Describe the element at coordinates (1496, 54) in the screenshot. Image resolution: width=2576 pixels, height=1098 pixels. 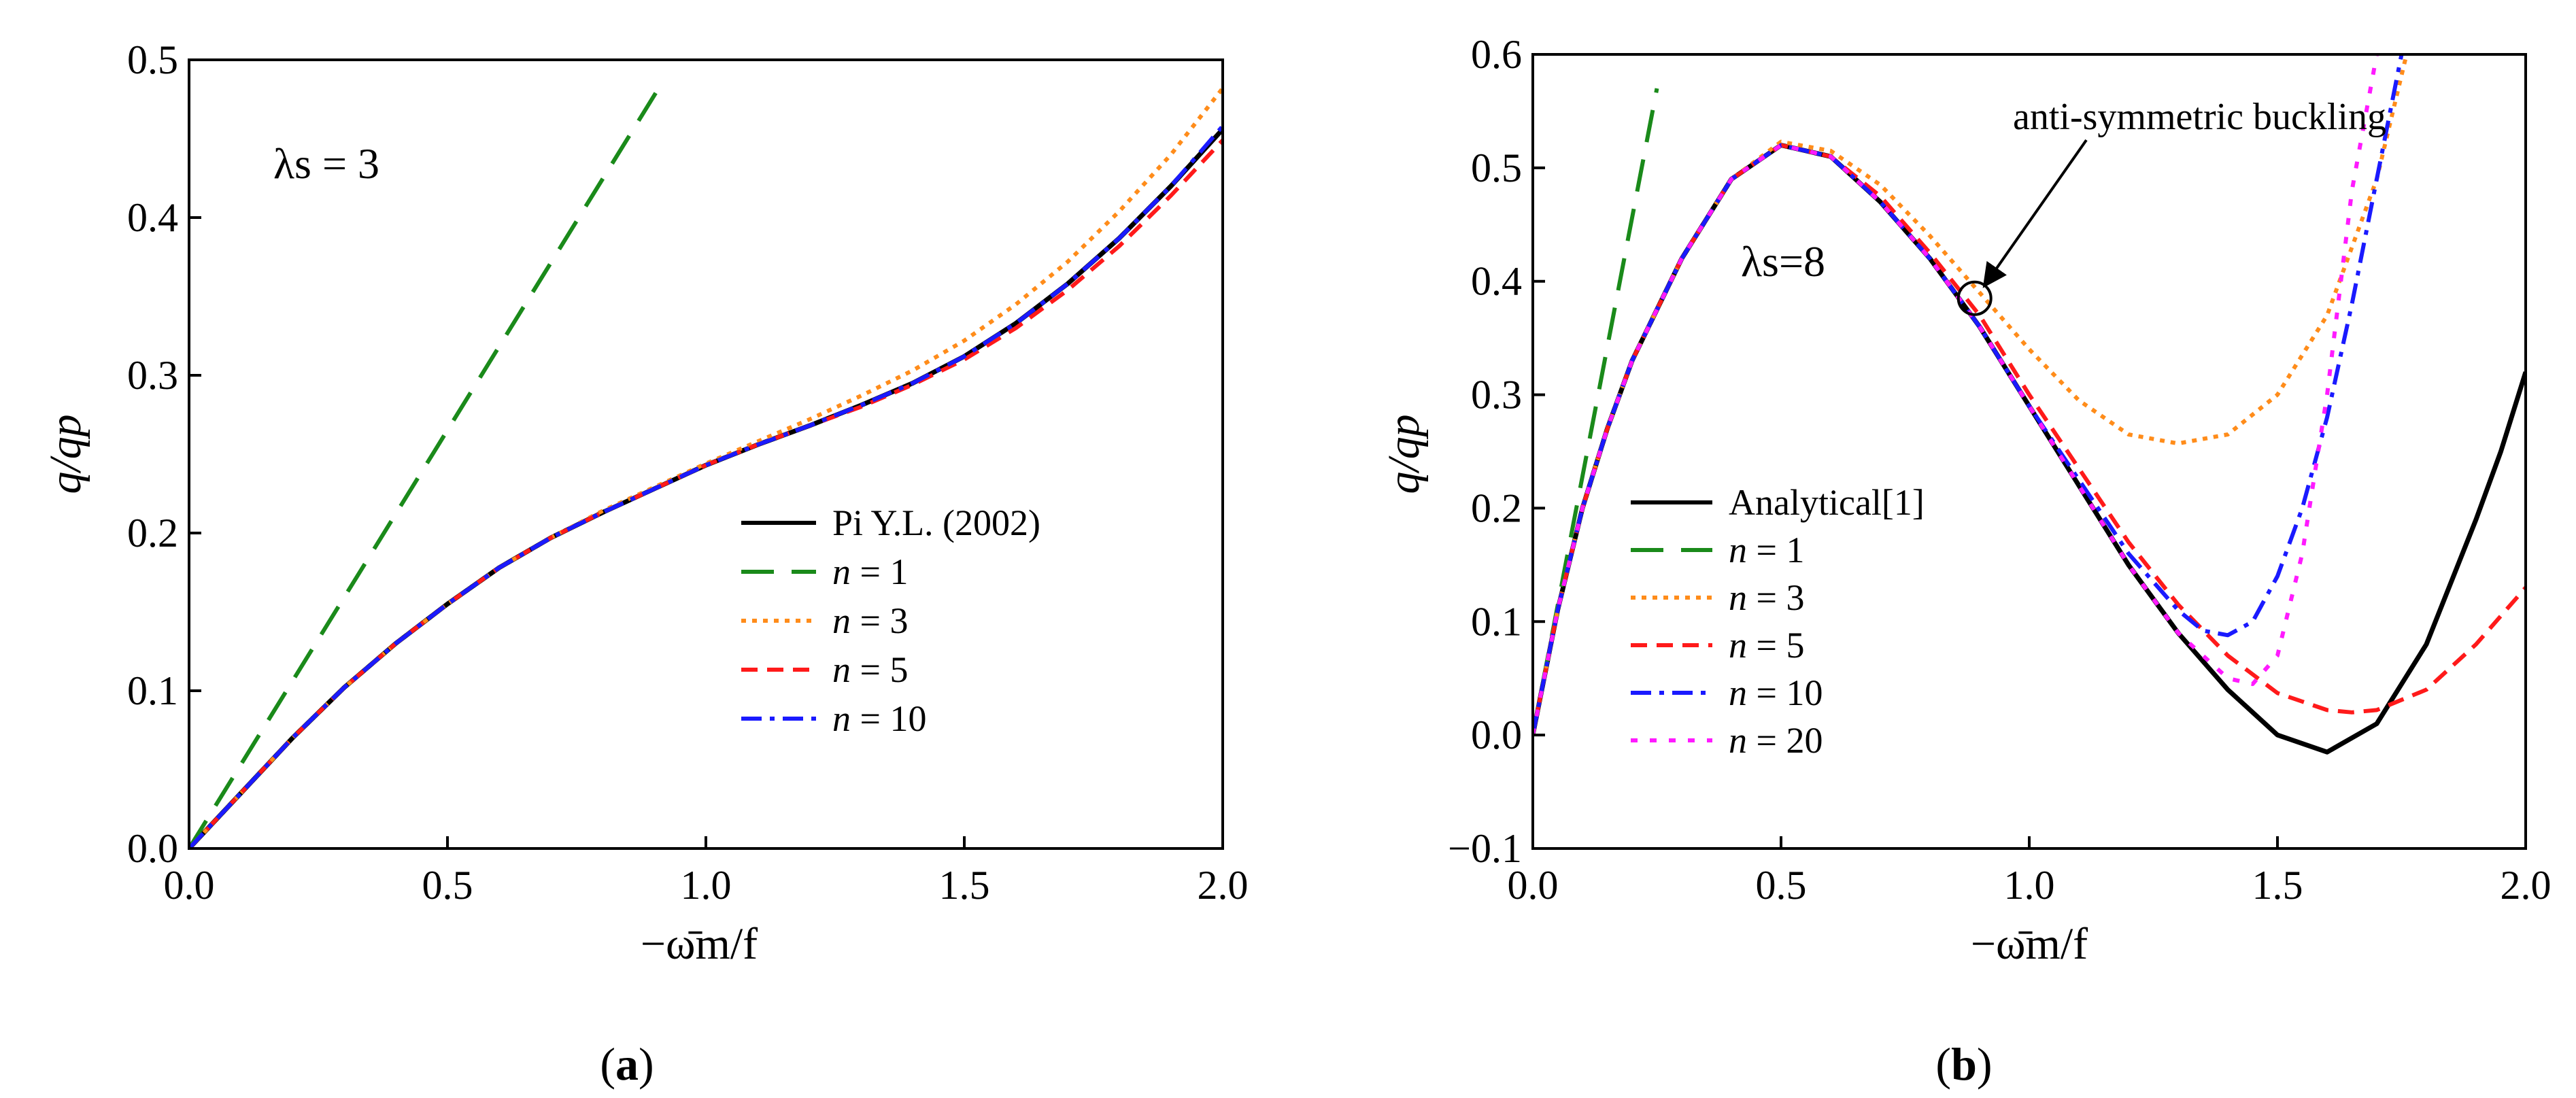
I see `y-tick-label: 0.6` at that location.